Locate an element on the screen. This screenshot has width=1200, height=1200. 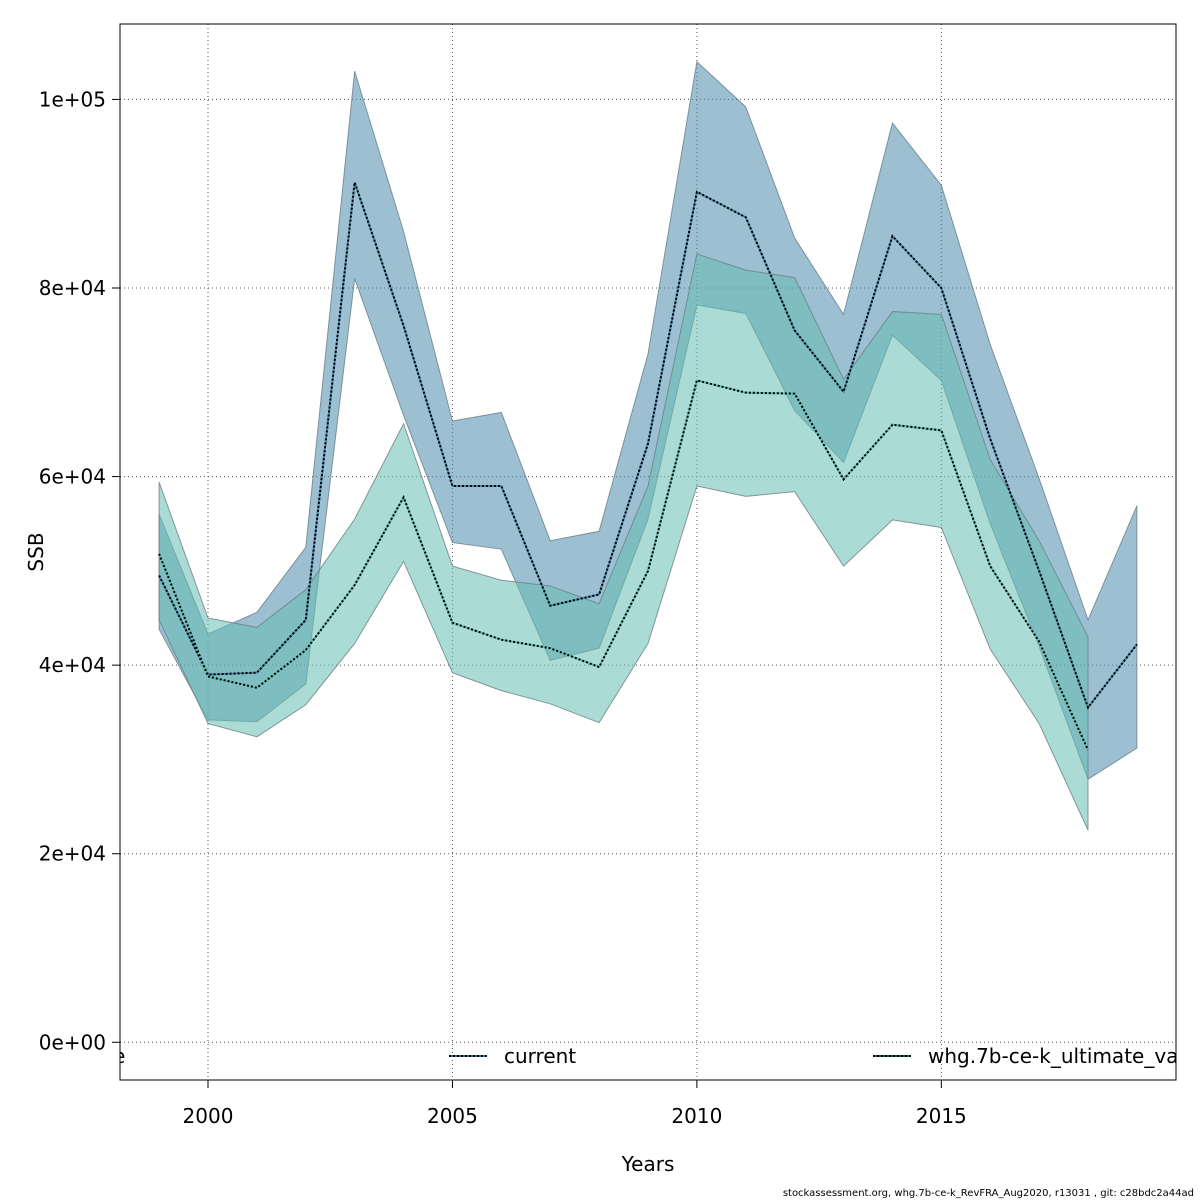
legend-mask-right is located at coordinates (1188, 1060).